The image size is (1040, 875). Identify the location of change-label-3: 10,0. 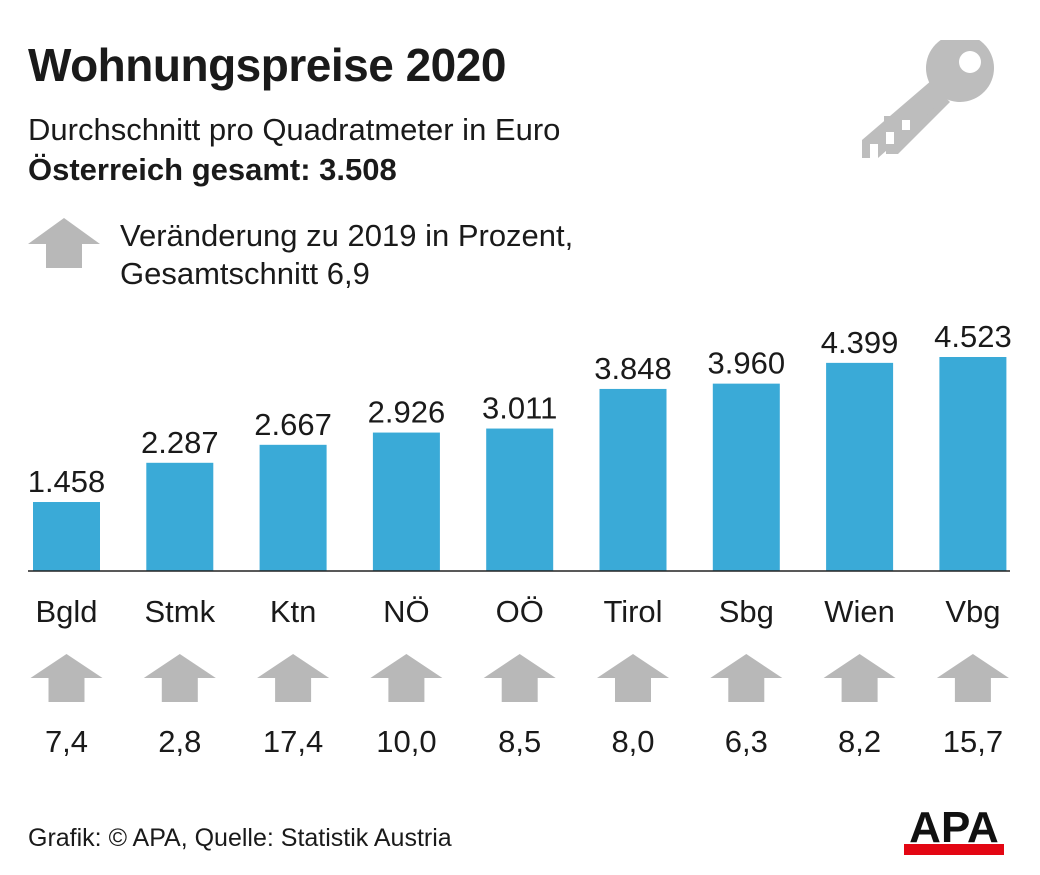
(406, 741).